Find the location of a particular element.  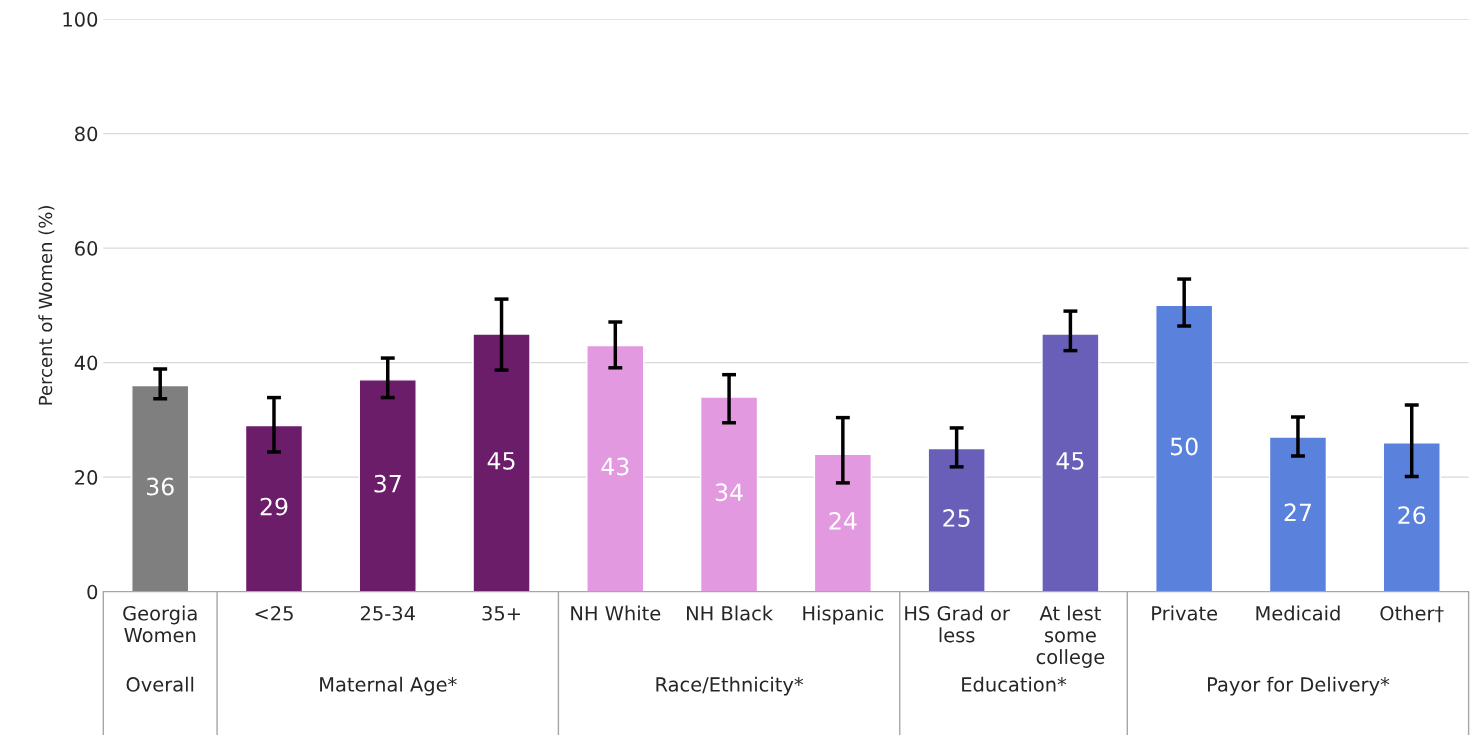

x-tick-label: Medicaid is located at coordinates (1298, 613).